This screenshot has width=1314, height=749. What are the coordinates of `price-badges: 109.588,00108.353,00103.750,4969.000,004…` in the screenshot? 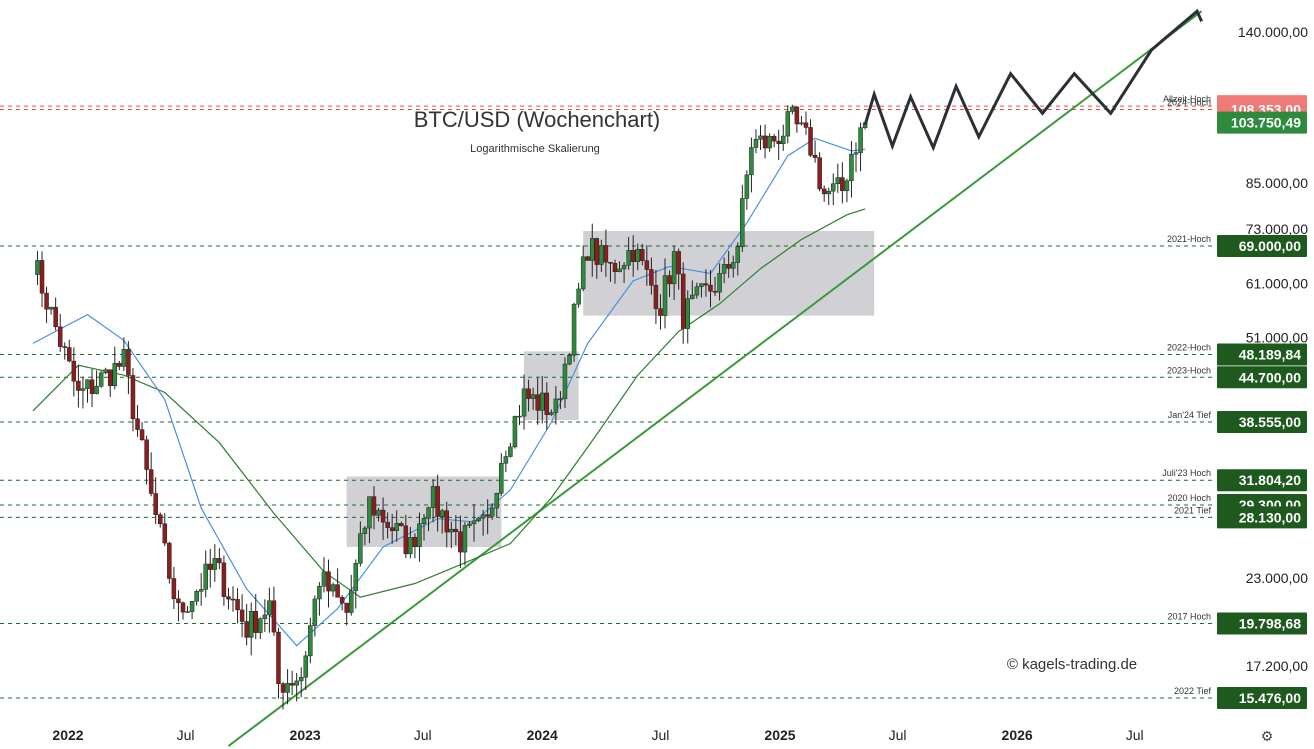 It's located at (1262, 402).